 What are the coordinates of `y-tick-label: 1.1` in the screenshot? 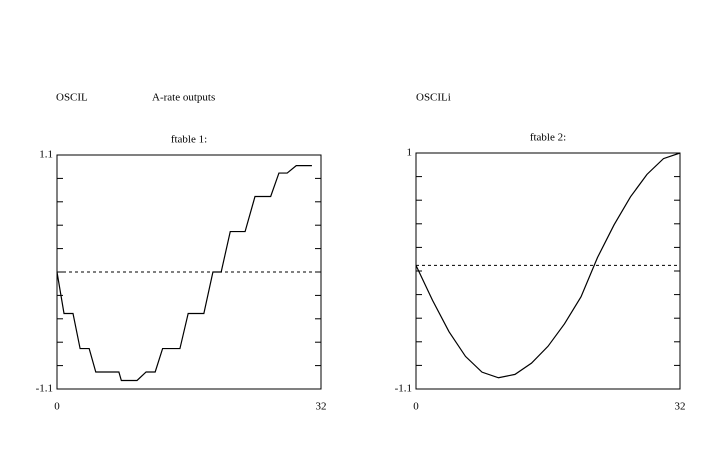 It's located at (46, 155).